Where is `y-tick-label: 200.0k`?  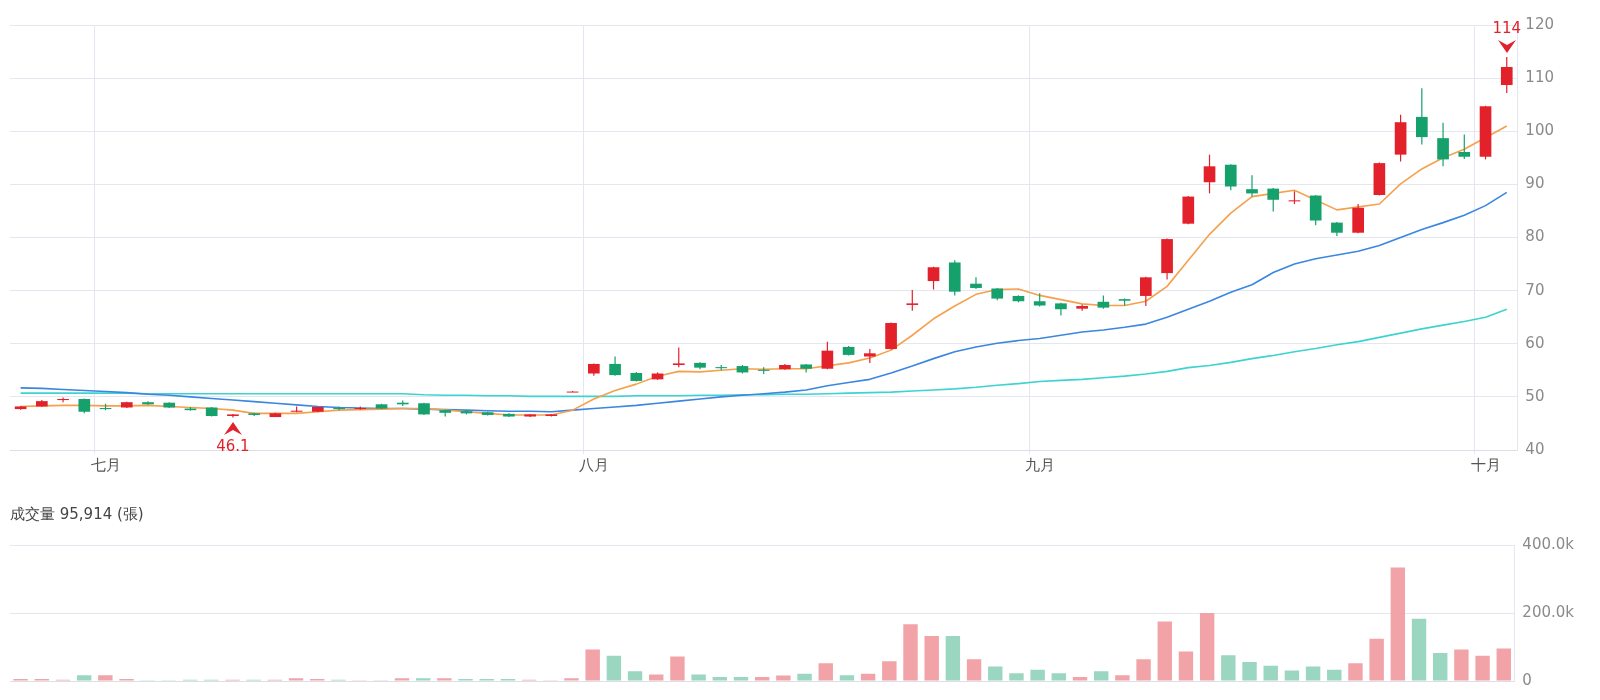
y-tick-label: 200.0k is located at coordinates (1548, 611).